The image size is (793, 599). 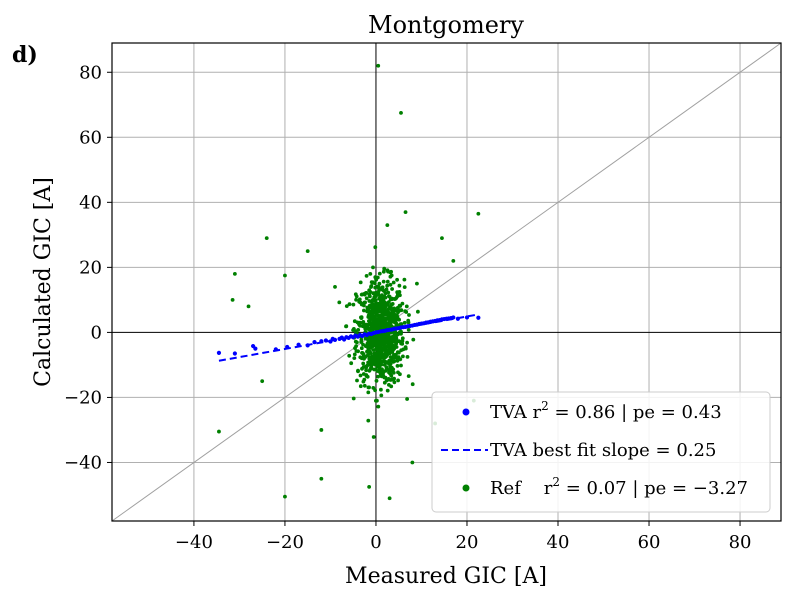 What do you see at coordinates (545, 406) in the screenshot?
I see `legend-tva-sup: 2` at bounding box center [545, 406].